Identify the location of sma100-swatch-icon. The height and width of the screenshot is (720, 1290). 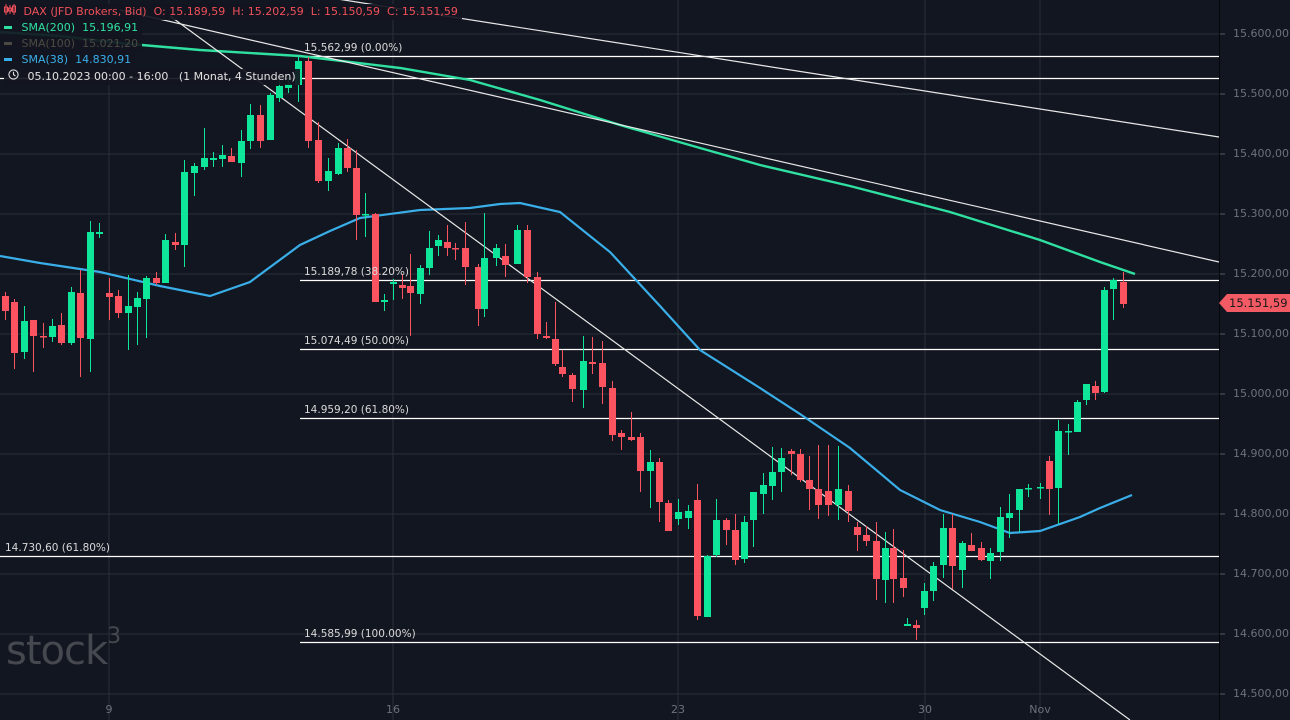
(8, 43).